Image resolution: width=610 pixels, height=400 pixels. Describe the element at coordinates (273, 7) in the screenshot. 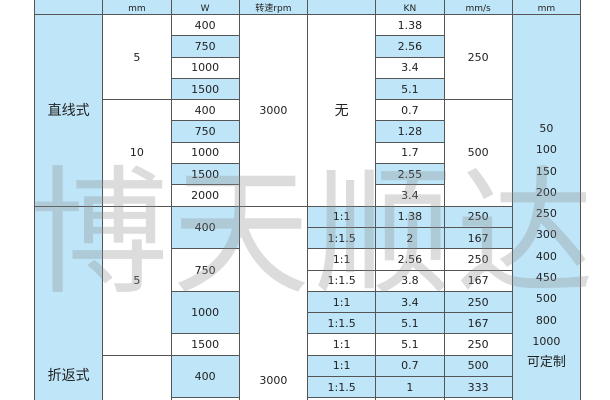

I see `header-rpm: 转速rpm` at that location.